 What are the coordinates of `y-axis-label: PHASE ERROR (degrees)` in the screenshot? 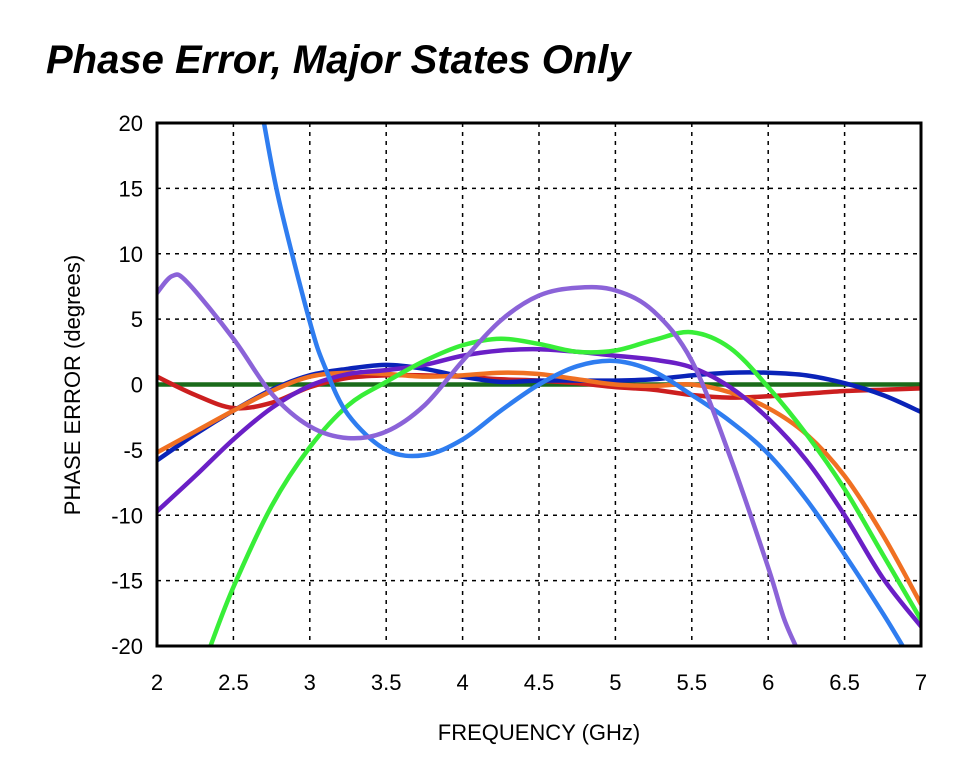 It's located at (72, 385).